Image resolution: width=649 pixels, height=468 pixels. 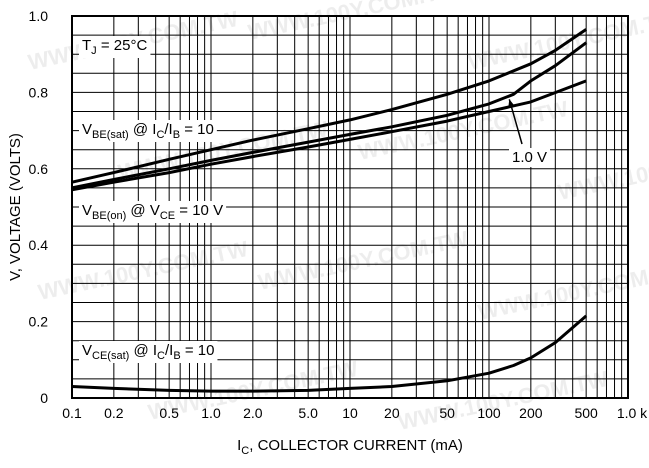 What do you see at coordinates (176, 135) in the screenshot?
I see `vbe-sat-label-part: B` at bounding box center [176, 135].